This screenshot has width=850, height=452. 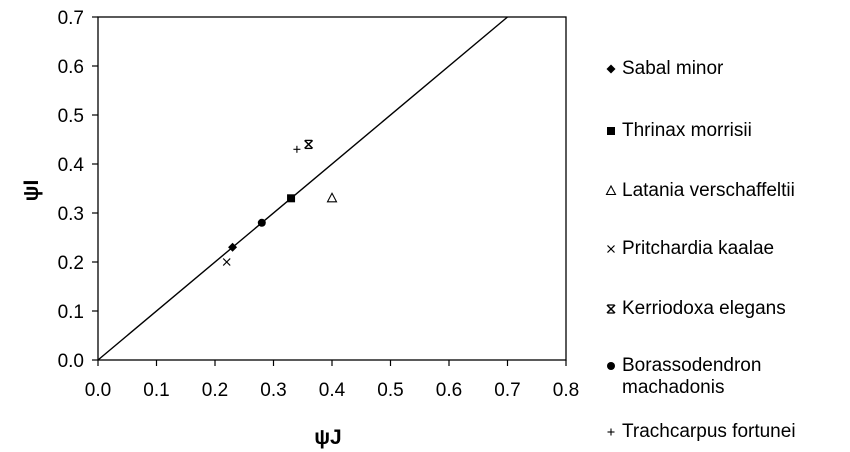 What do you see at coordinates (692, 365) in the screenshot?
I see `legend-label-line: Borassodendron` at bounding box center [692, 365].